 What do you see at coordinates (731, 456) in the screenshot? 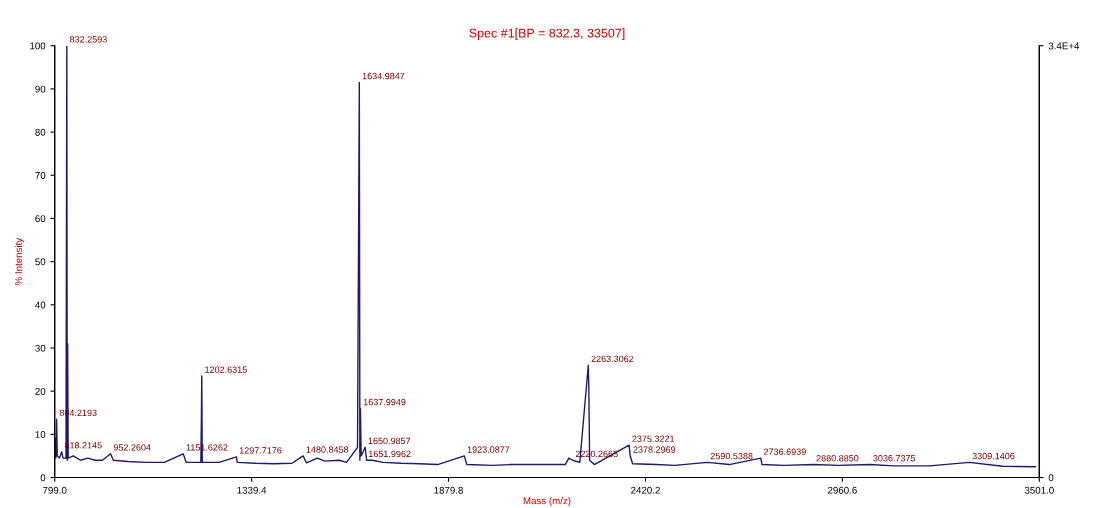
I see `annotation: 2590.5388` at bounding box center [731, 456].